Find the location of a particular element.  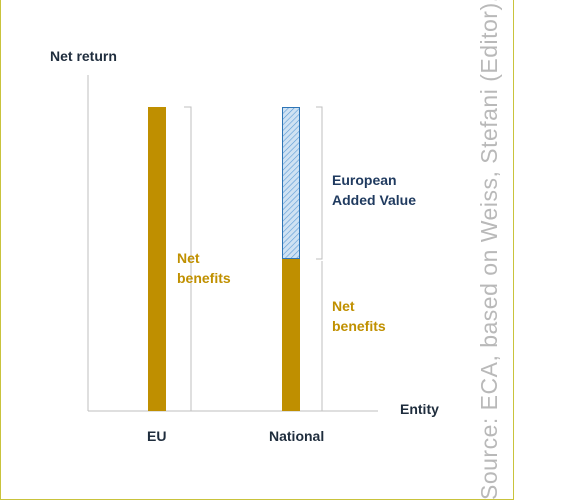

category-label-national: National is located at coordinates (297, 436).